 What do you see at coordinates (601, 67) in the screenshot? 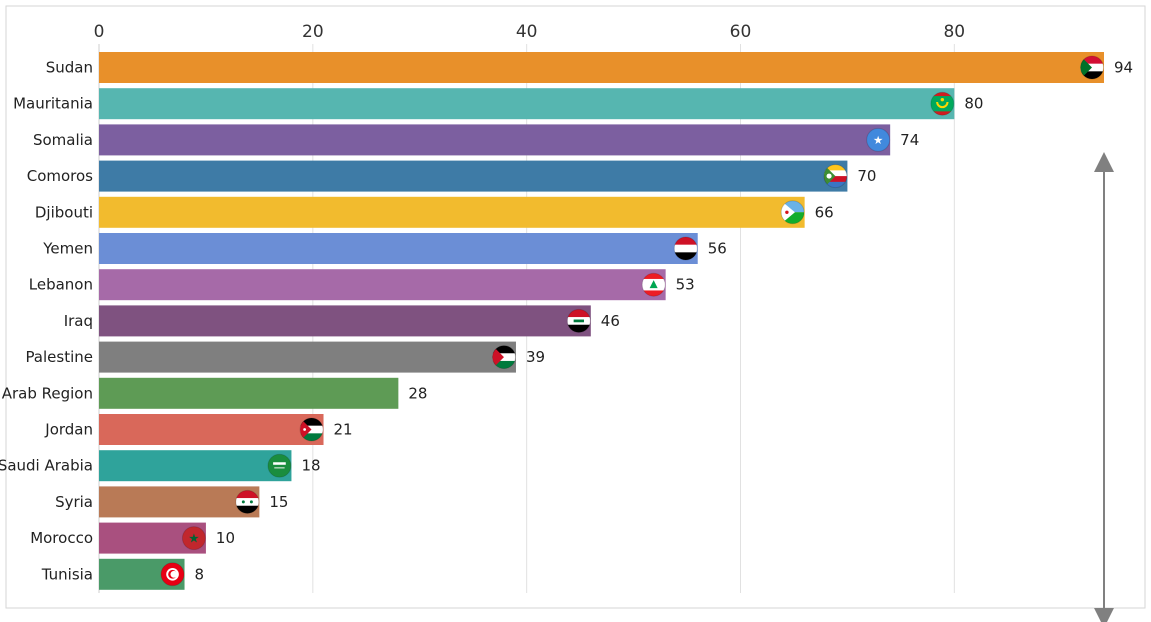
I see `bar-sudan` at bounding box center [601, 67].